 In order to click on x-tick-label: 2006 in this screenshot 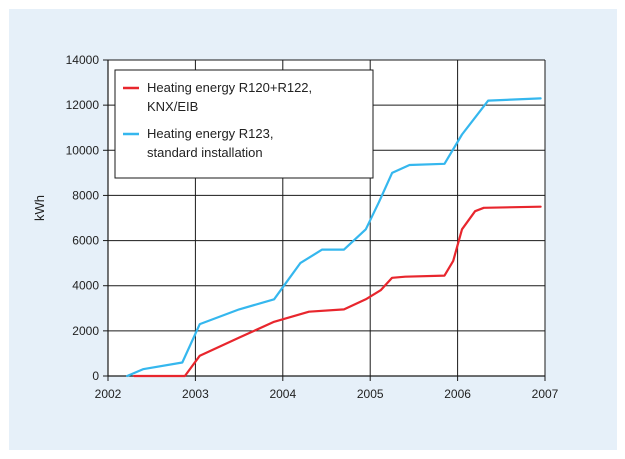, I will do `click(457, 394)`.